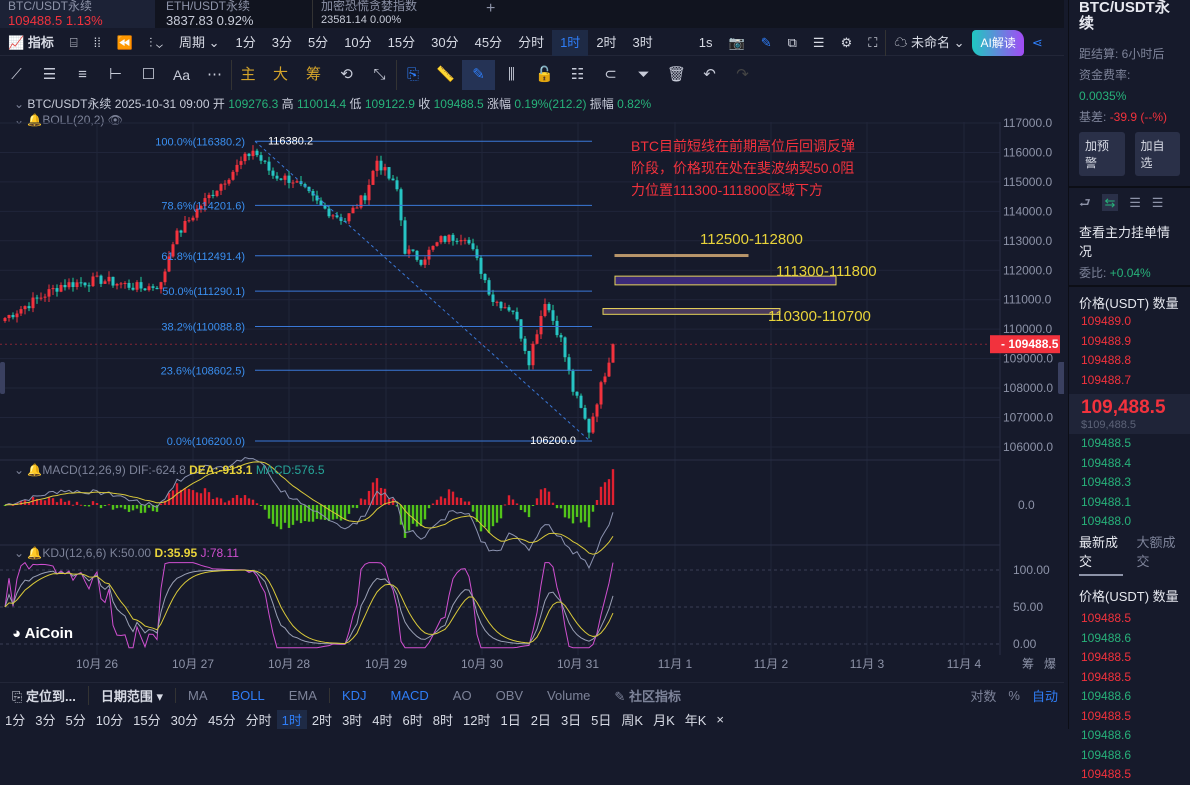 Image resolution: width=1190 pixels, height=785 pixels. Describe the element at coordinates (511, 74) in the screenshot. I see `bars-icon: ⫼` at that location.